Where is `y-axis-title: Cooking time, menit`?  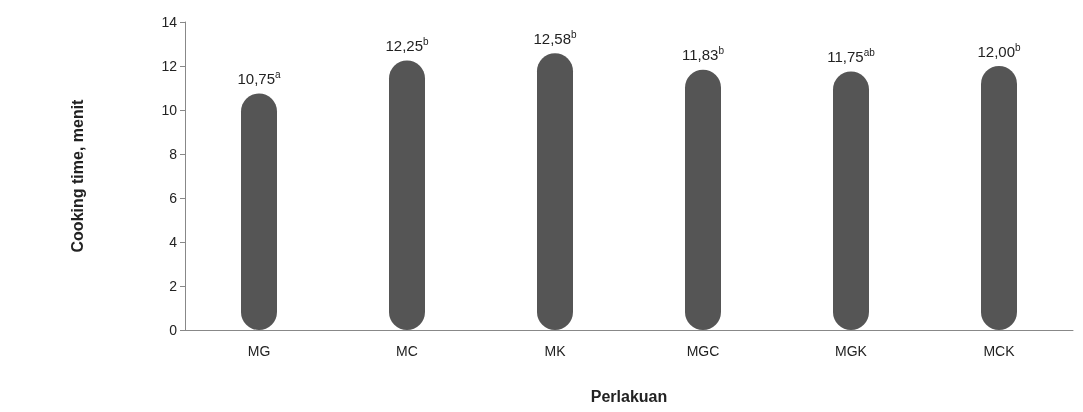 y-axis-title: Cooking time, menit is located at coordinates (77, 175).